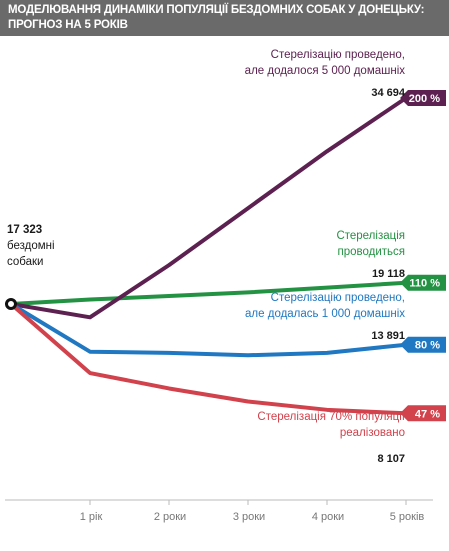  What do you see at coordinates (68, 25) in the screenshot?
I see `chart-title-line-2: ПРОГНОЗ НА 5 РОКІВ` at bounding box center [68, 25].